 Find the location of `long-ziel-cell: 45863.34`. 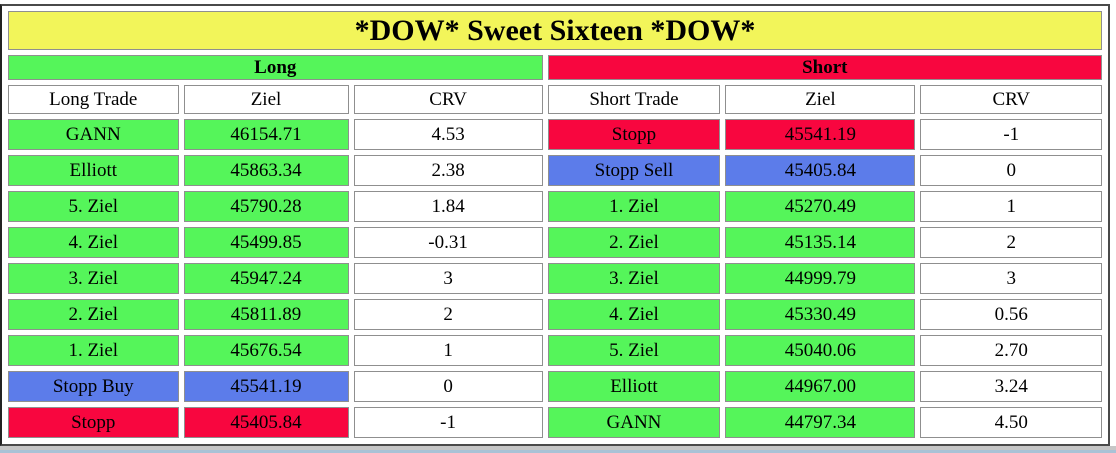

long-ziel-cell: 45863.34 is located at coordinates (266, 170).